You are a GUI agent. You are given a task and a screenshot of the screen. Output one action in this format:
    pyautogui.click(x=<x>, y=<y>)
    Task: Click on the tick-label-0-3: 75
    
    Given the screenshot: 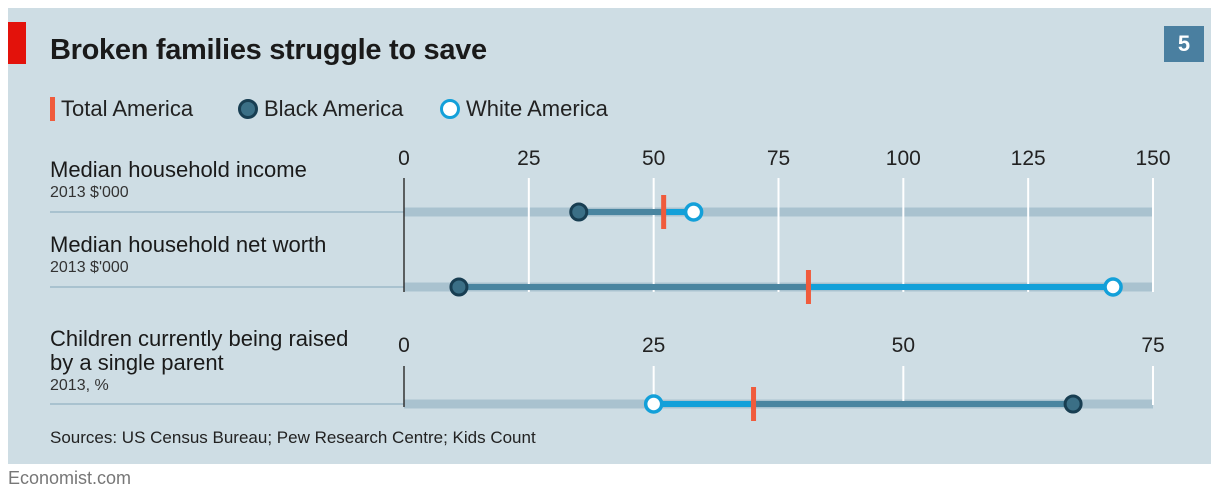 What is the action you would take?
    pyautogui.click(x=778, y=158)
    